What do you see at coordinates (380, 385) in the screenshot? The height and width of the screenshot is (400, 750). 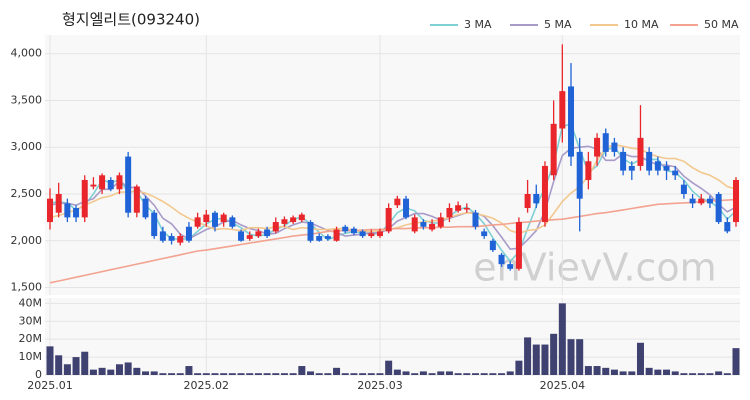 I see `x-tick-label: 2025.03` at bounding box center [380, 385].